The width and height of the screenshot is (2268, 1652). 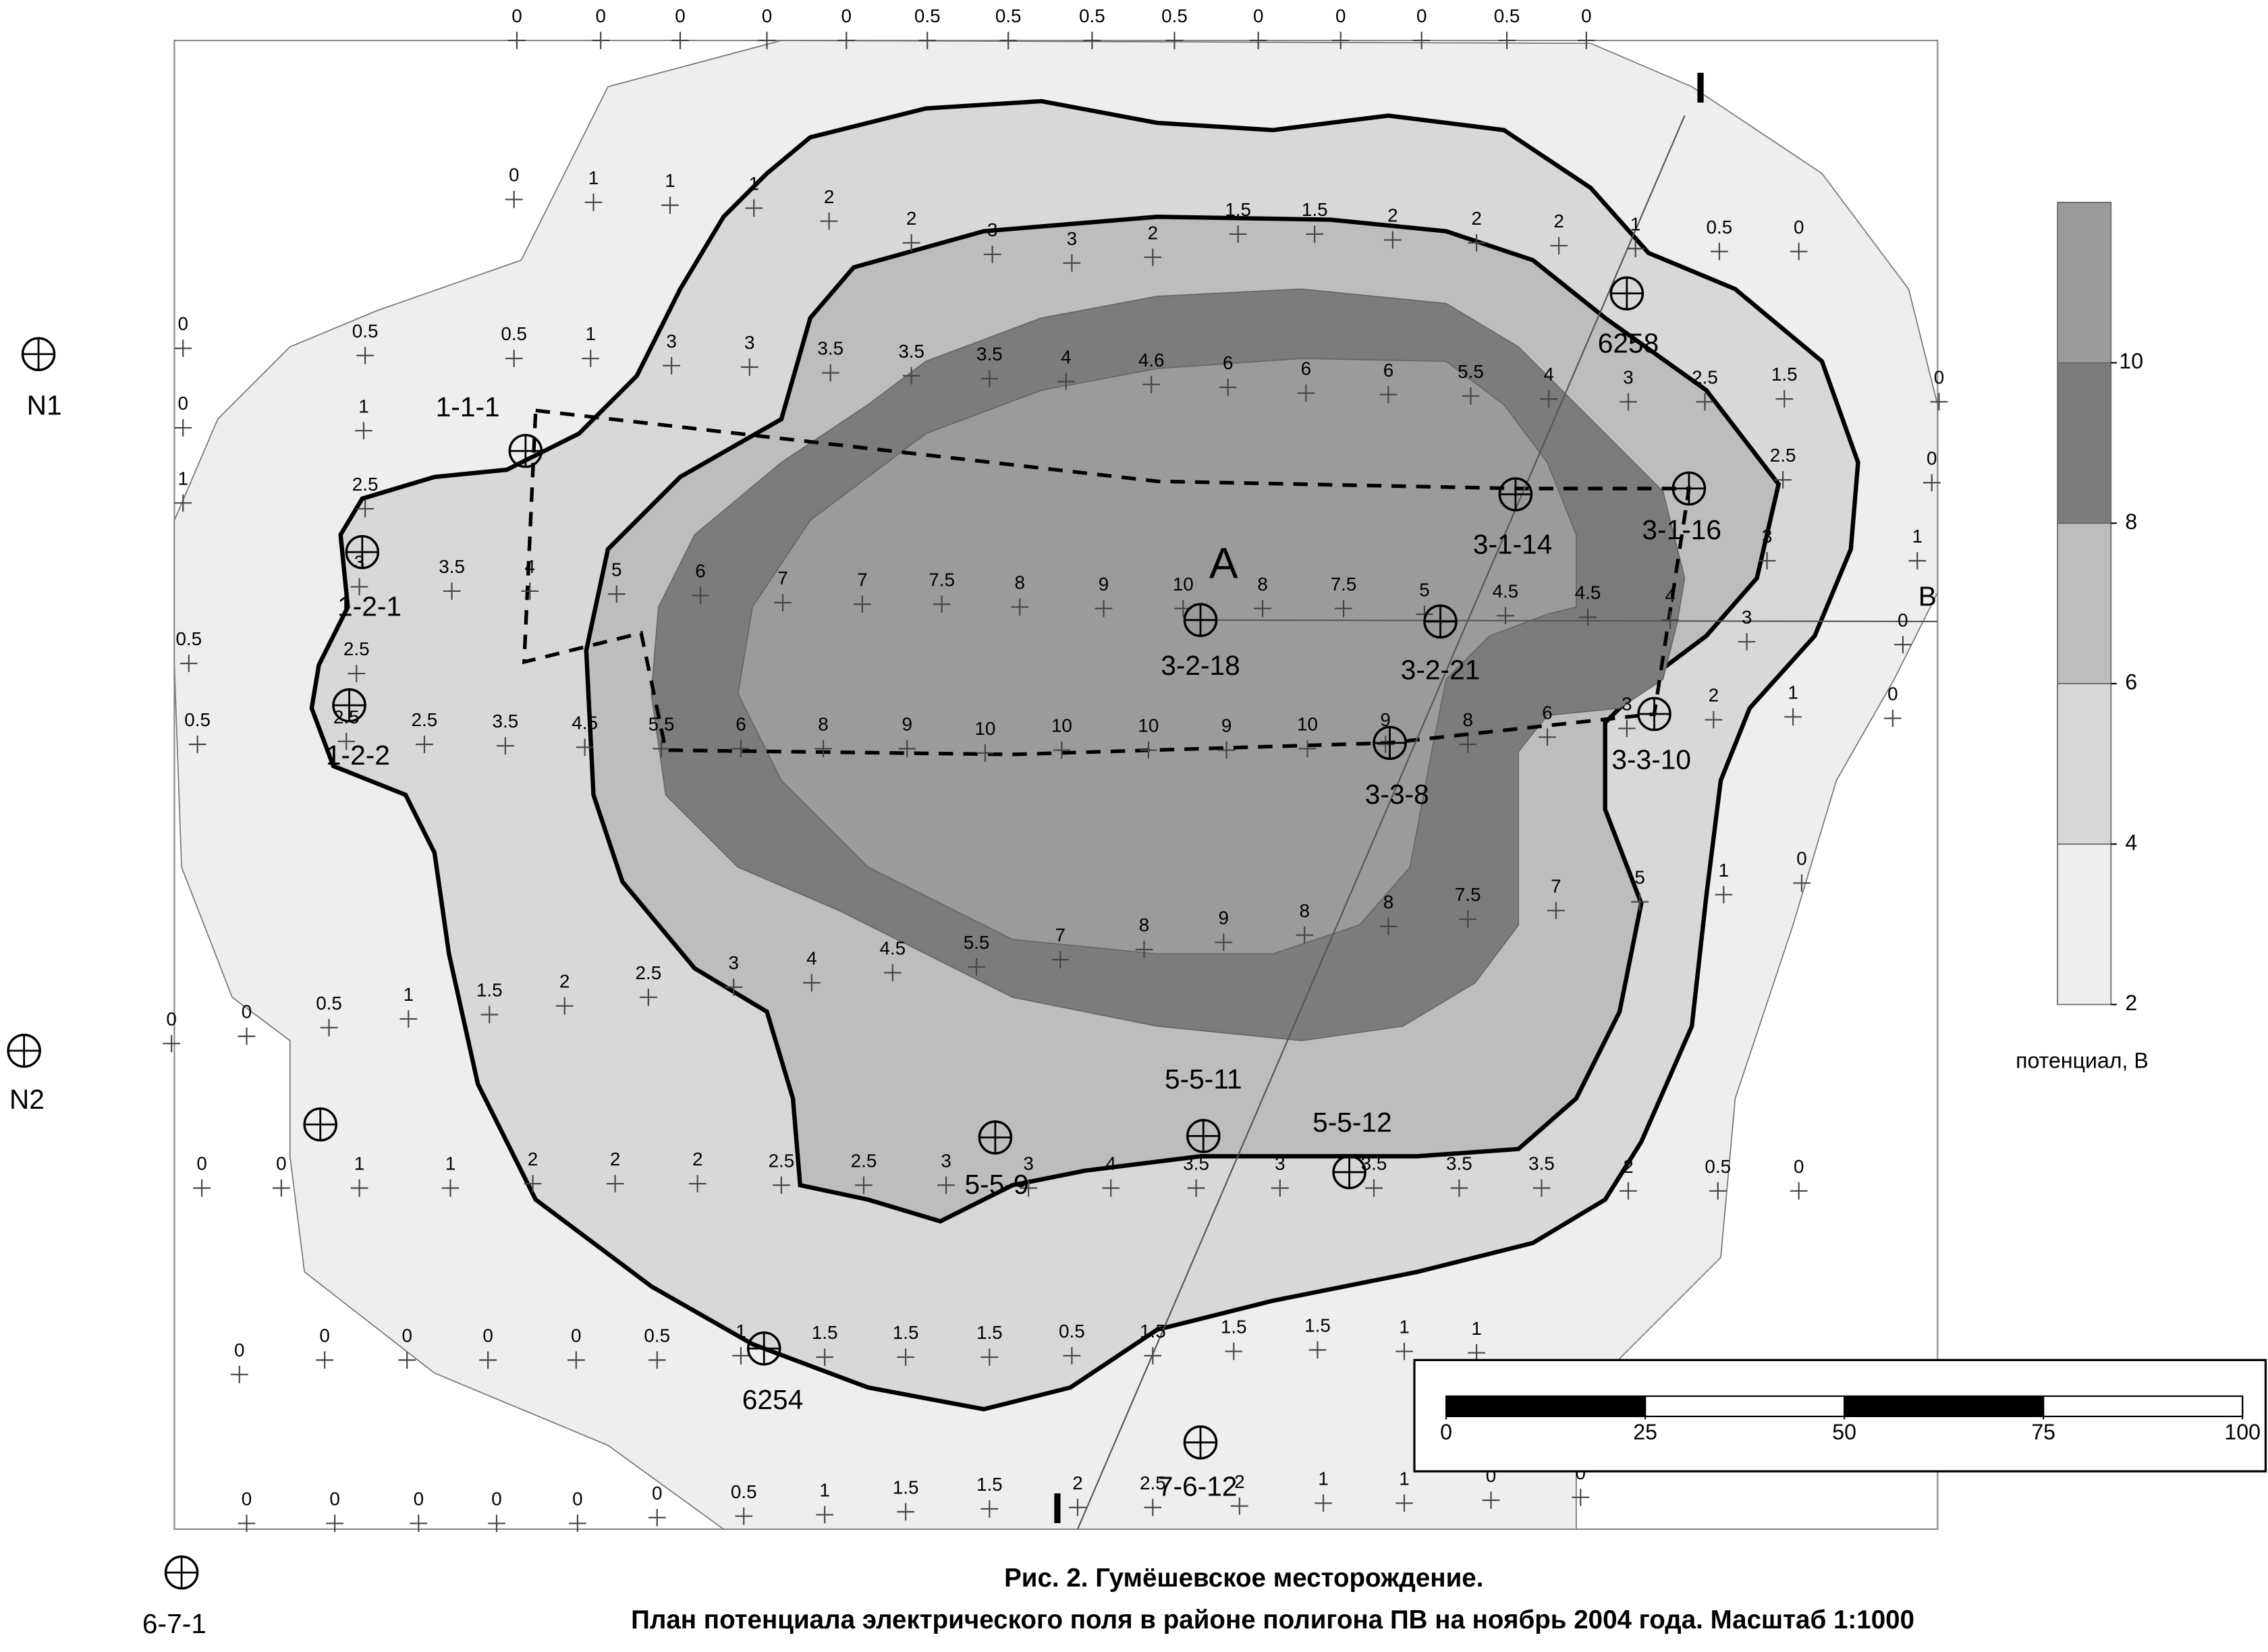 I want to click on scale-tick-label: 0, so click(x=1446, y=1432).